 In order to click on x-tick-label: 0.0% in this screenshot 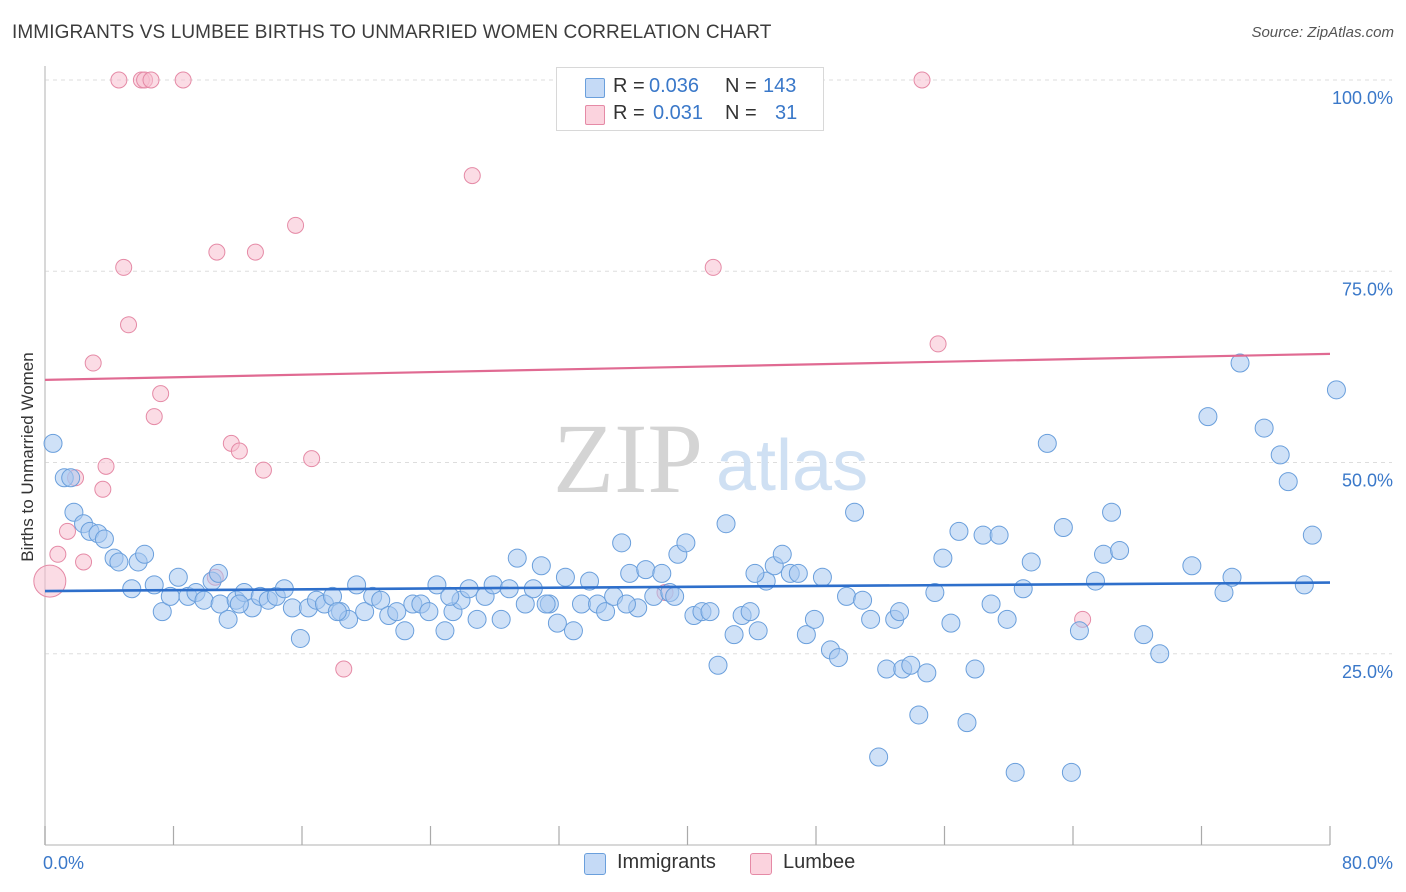, I will do `click(63, 863)`.